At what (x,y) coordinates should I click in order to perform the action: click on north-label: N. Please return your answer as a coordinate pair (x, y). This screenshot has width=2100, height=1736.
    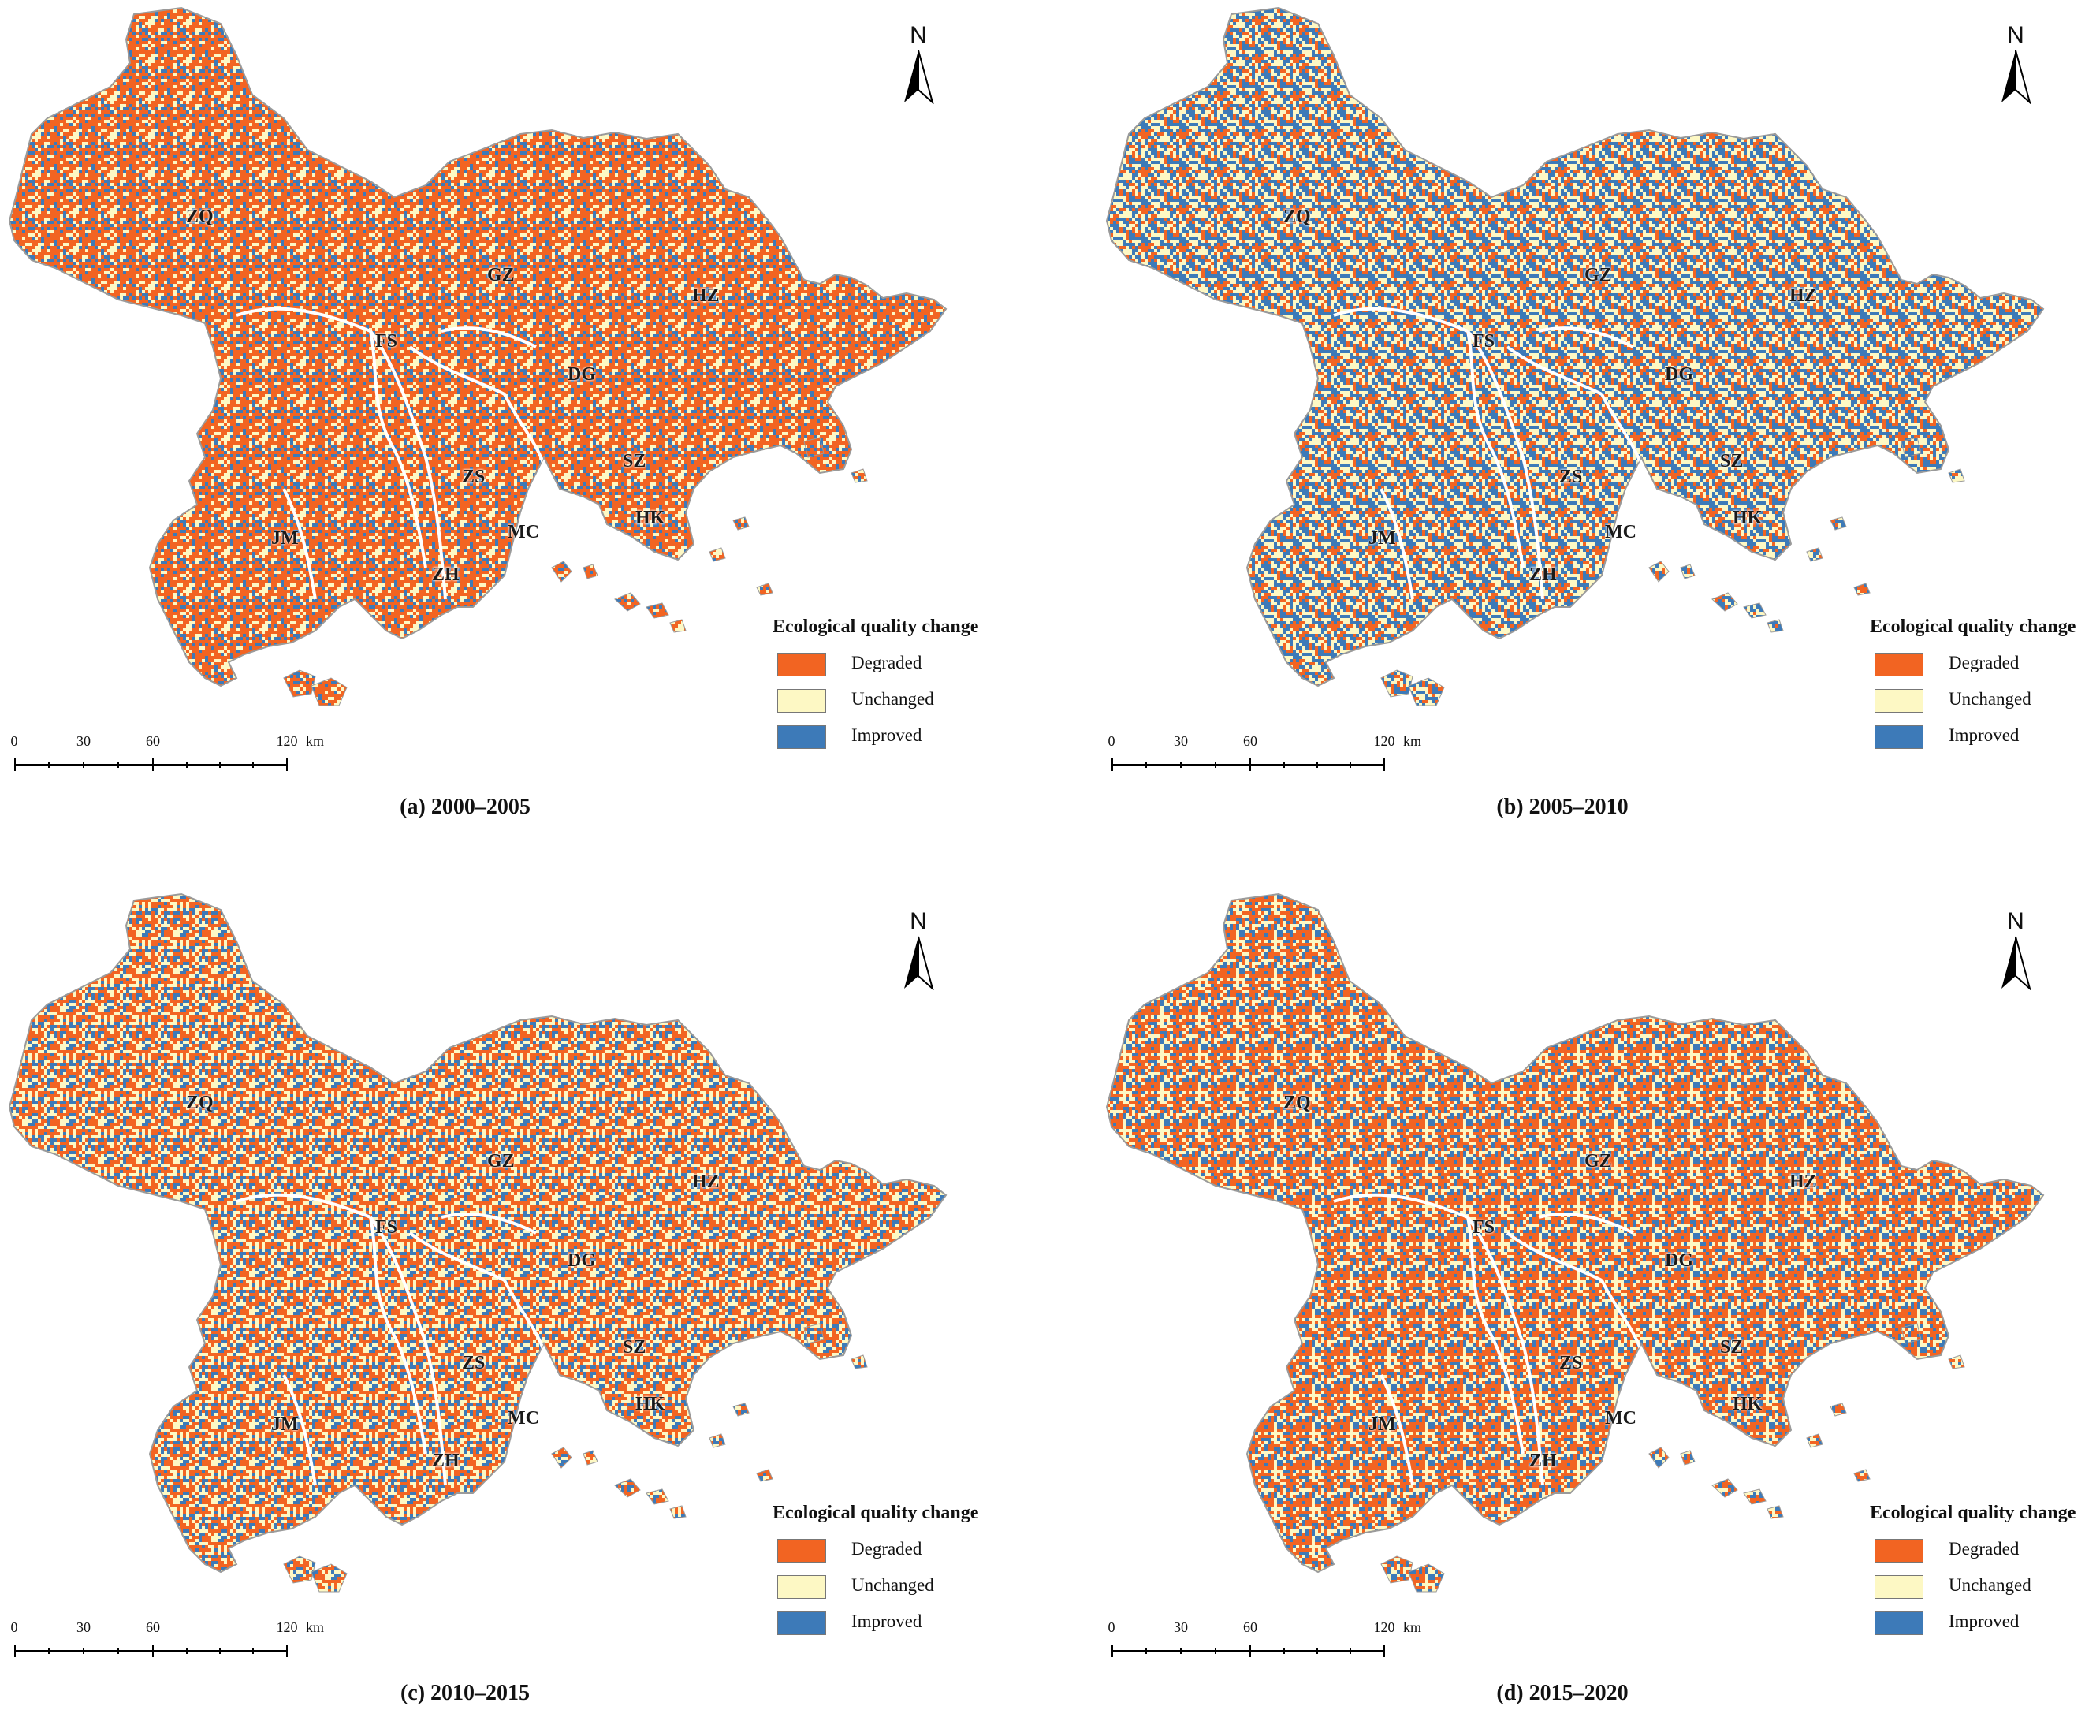
    Looking at the image, I should click on (2015, 35).